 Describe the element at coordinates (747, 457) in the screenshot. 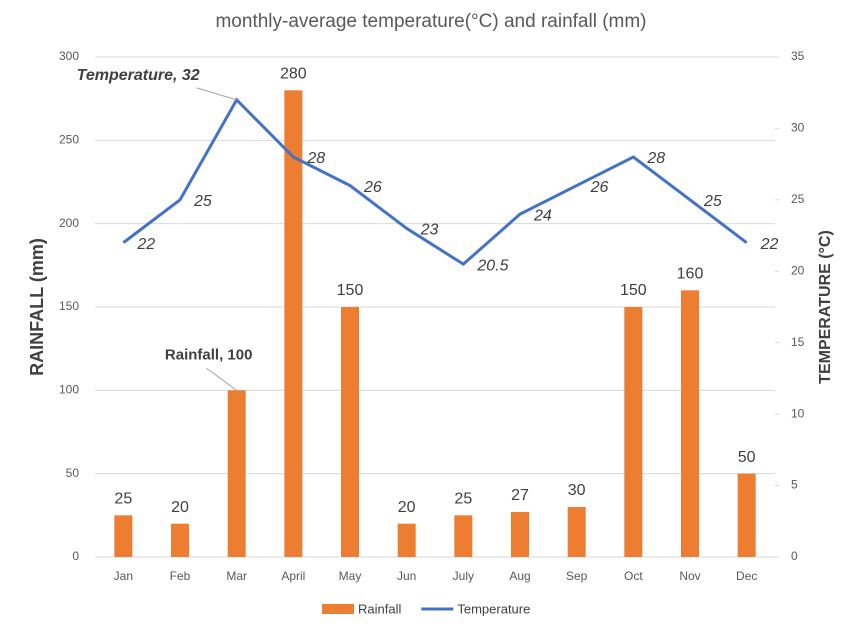

I see `data-label: 50` at that location.